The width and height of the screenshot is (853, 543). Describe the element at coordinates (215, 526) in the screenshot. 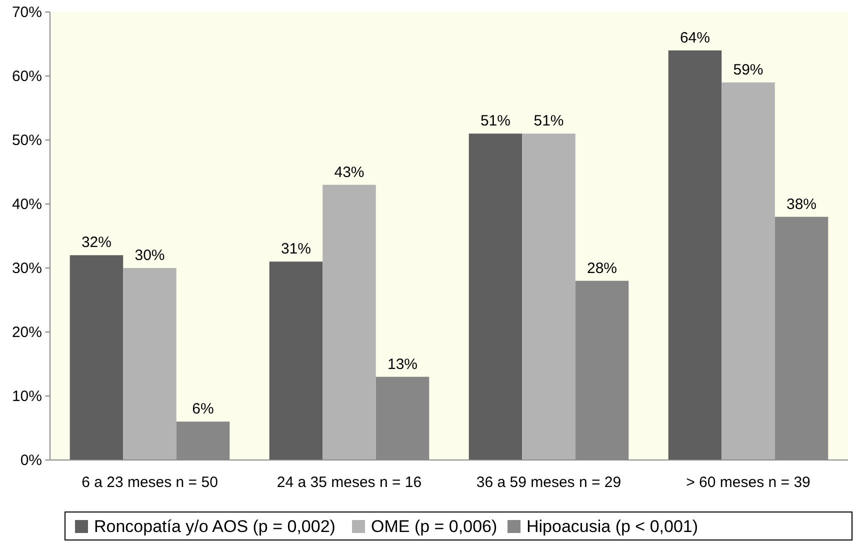

I see `legend-label: Roncopatía y/o AOS (p = 0,002)` at that location.